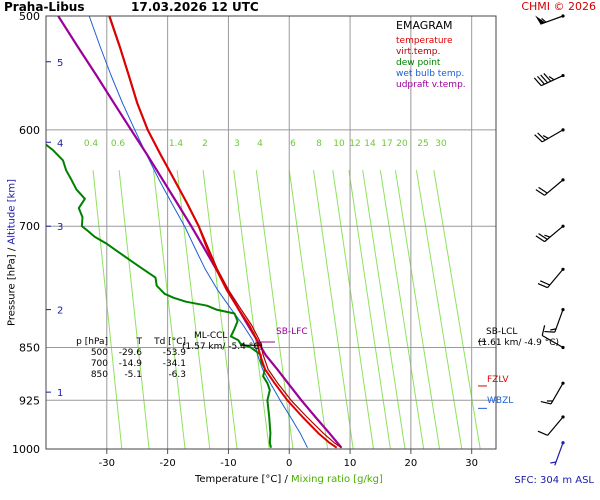 The image size is (600, 500). What do you see at coordinates (410, 463) in the screenshot?
I see `temperature-tick-label: 20` at bounding box center [410, 463].